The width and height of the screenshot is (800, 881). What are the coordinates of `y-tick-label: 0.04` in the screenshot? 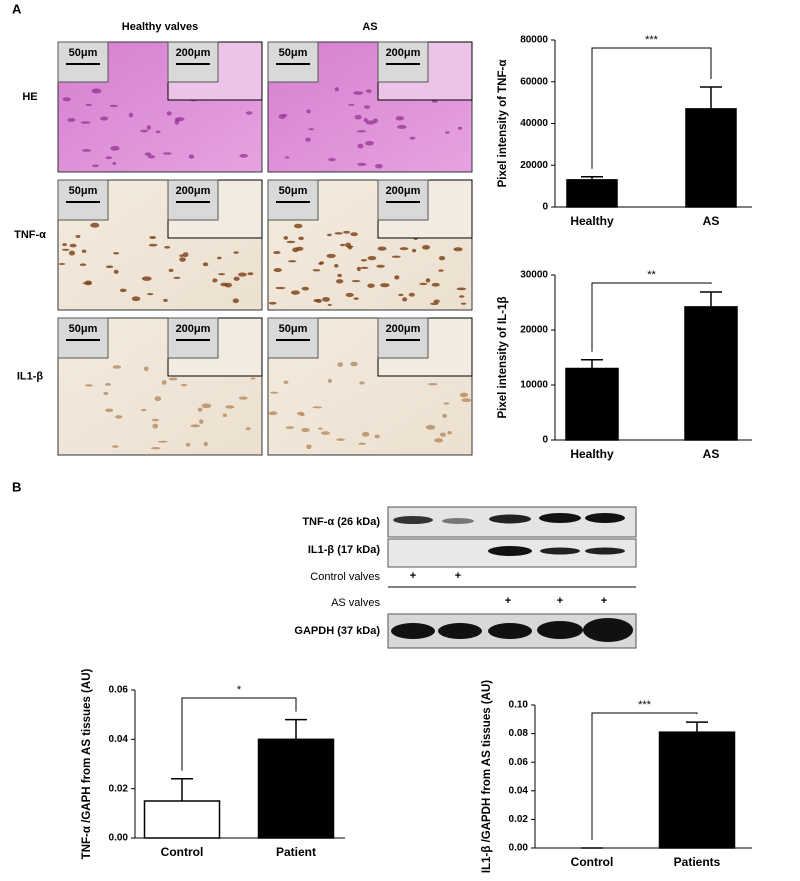 It's located at (519, 790).